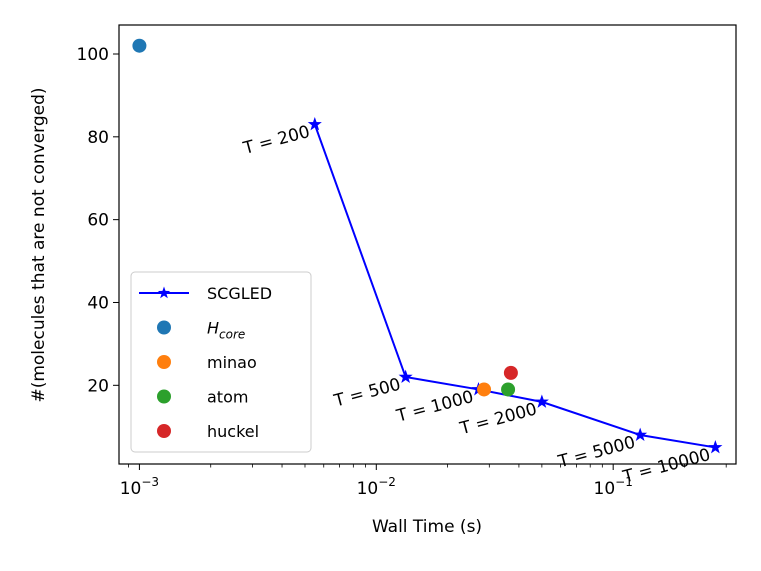 The width and height of the screenshot is (761, 571). Describe the element at coordinates (227, 397) in the screenshot. I see `legend-label: atom` at that location.